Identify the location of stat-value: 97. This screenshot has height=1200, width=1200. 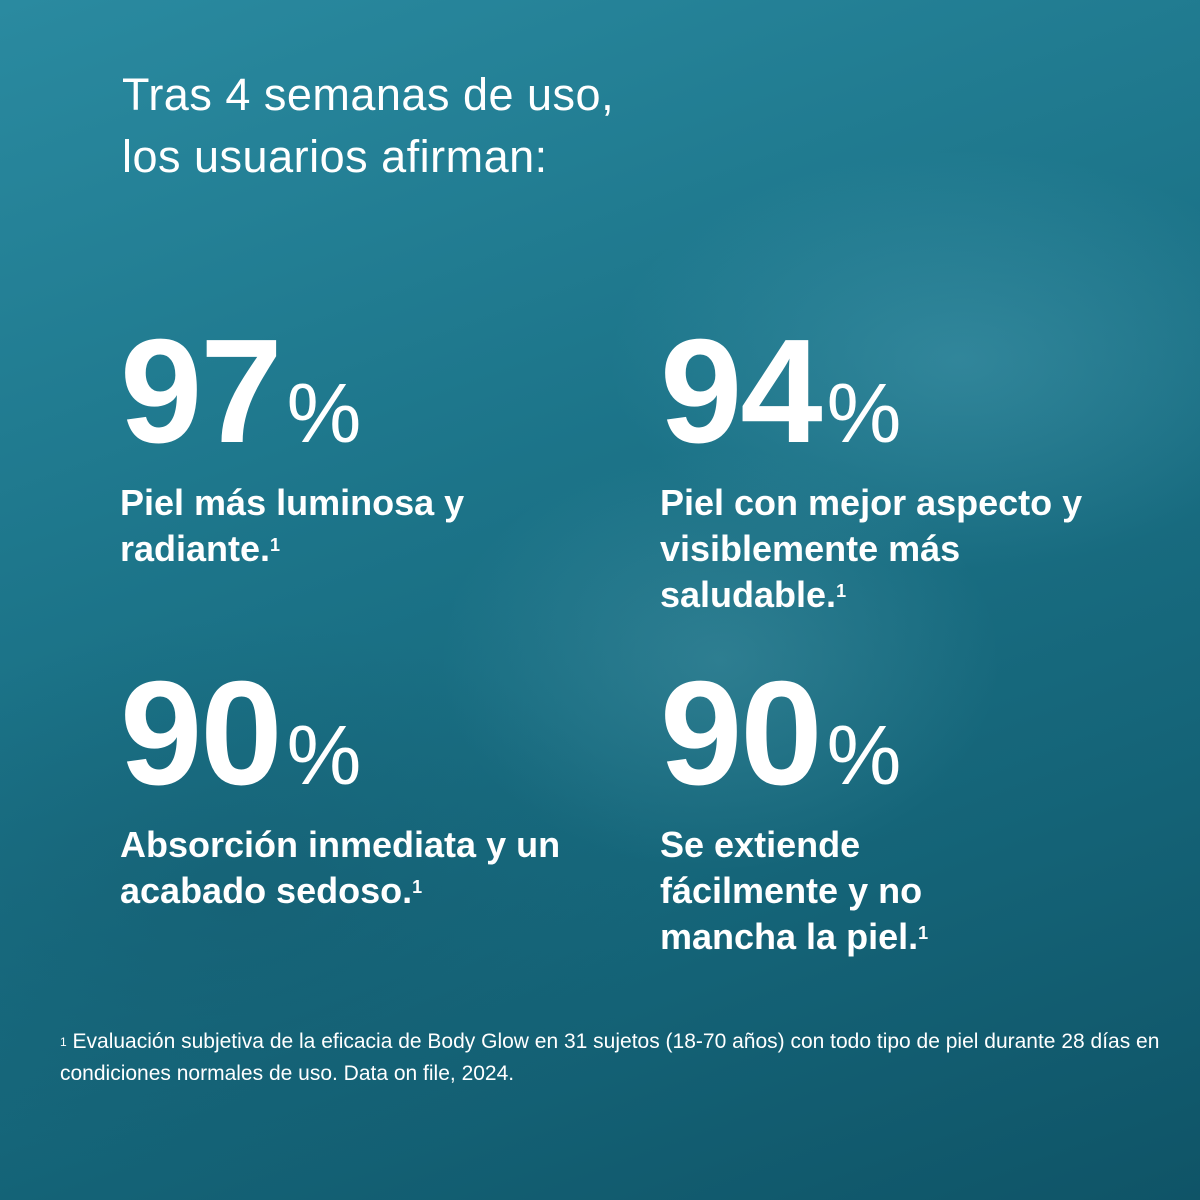
(201, 391).